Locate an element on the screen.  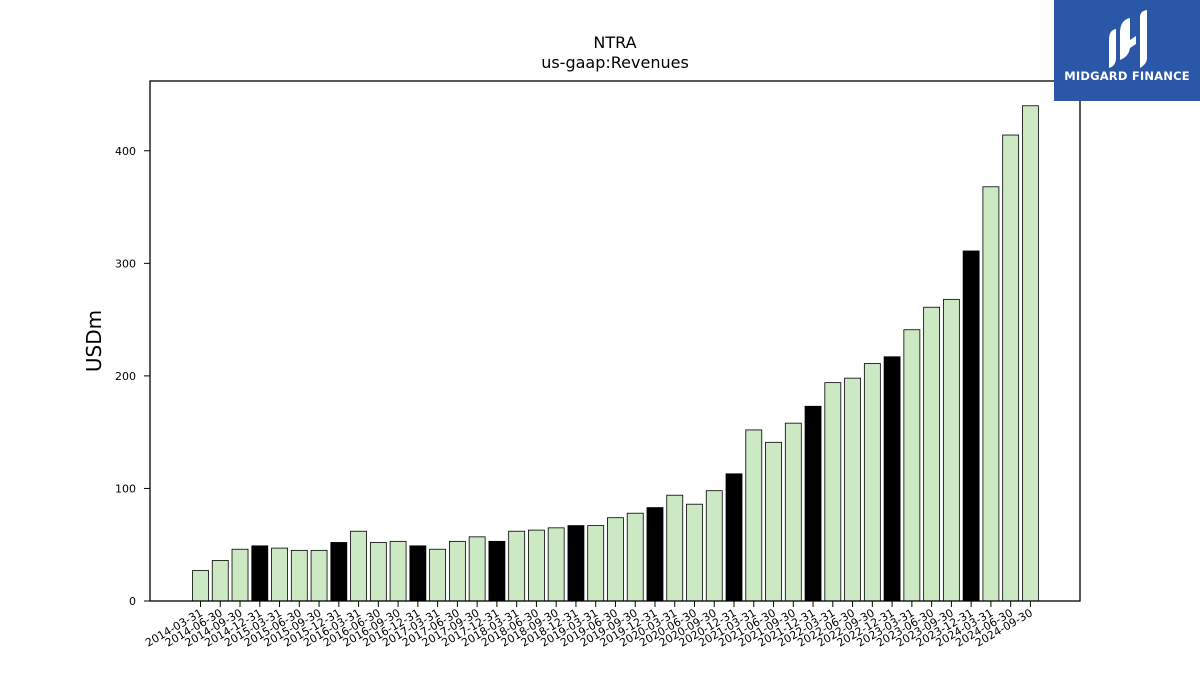
y-axis-label: USDm is located at coordinates (94, 341).